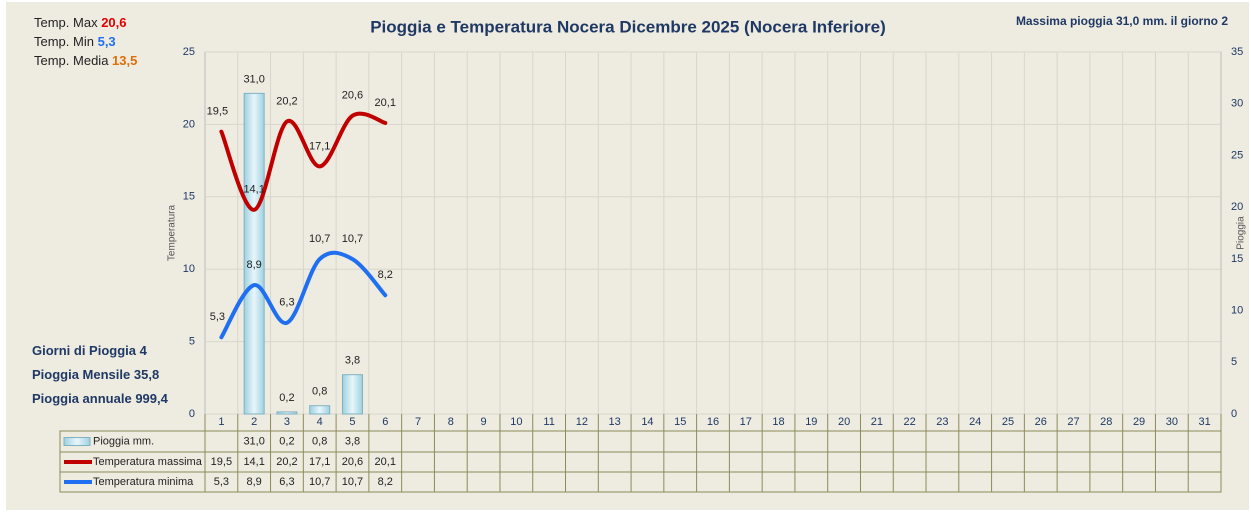 Image resolution: width=1251 pixels, height=516 pixels. Describe the element at coordinates (352, 462) in the screenshot. I see `table-cell: 20,6` at that location.